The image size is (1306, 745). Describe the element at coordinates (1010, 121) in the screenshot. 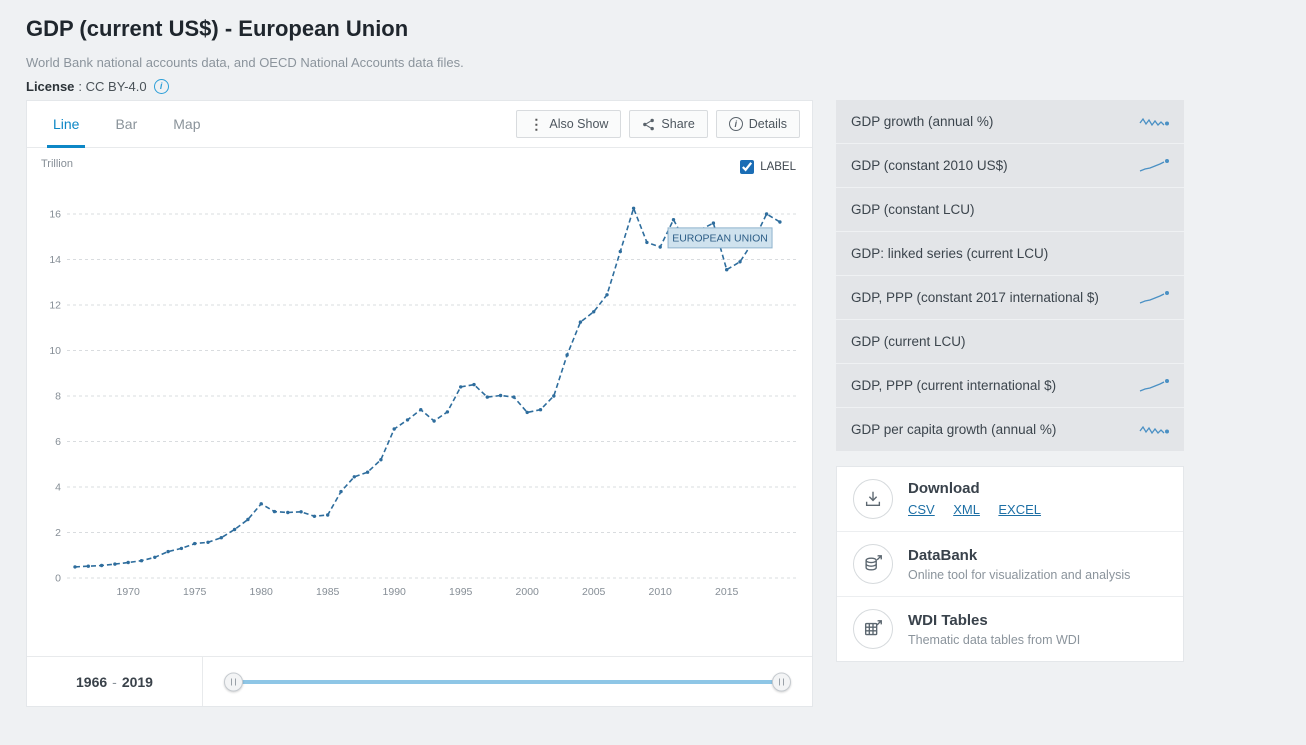

I see `related-indicator-gdp-growth: GDP growth (annual %)` at that location.